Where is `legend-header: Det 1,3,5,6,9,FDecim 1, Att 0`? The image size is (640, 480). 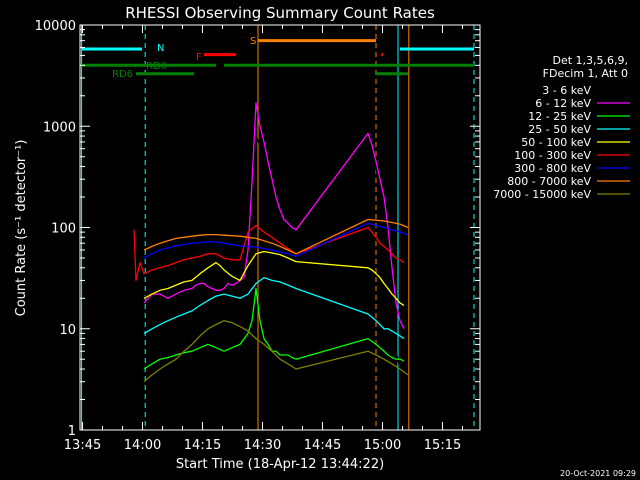
legend-header: Det 1,3,5,6,9,FDecim 1, Att 0 is located at coordinates (585, 67).